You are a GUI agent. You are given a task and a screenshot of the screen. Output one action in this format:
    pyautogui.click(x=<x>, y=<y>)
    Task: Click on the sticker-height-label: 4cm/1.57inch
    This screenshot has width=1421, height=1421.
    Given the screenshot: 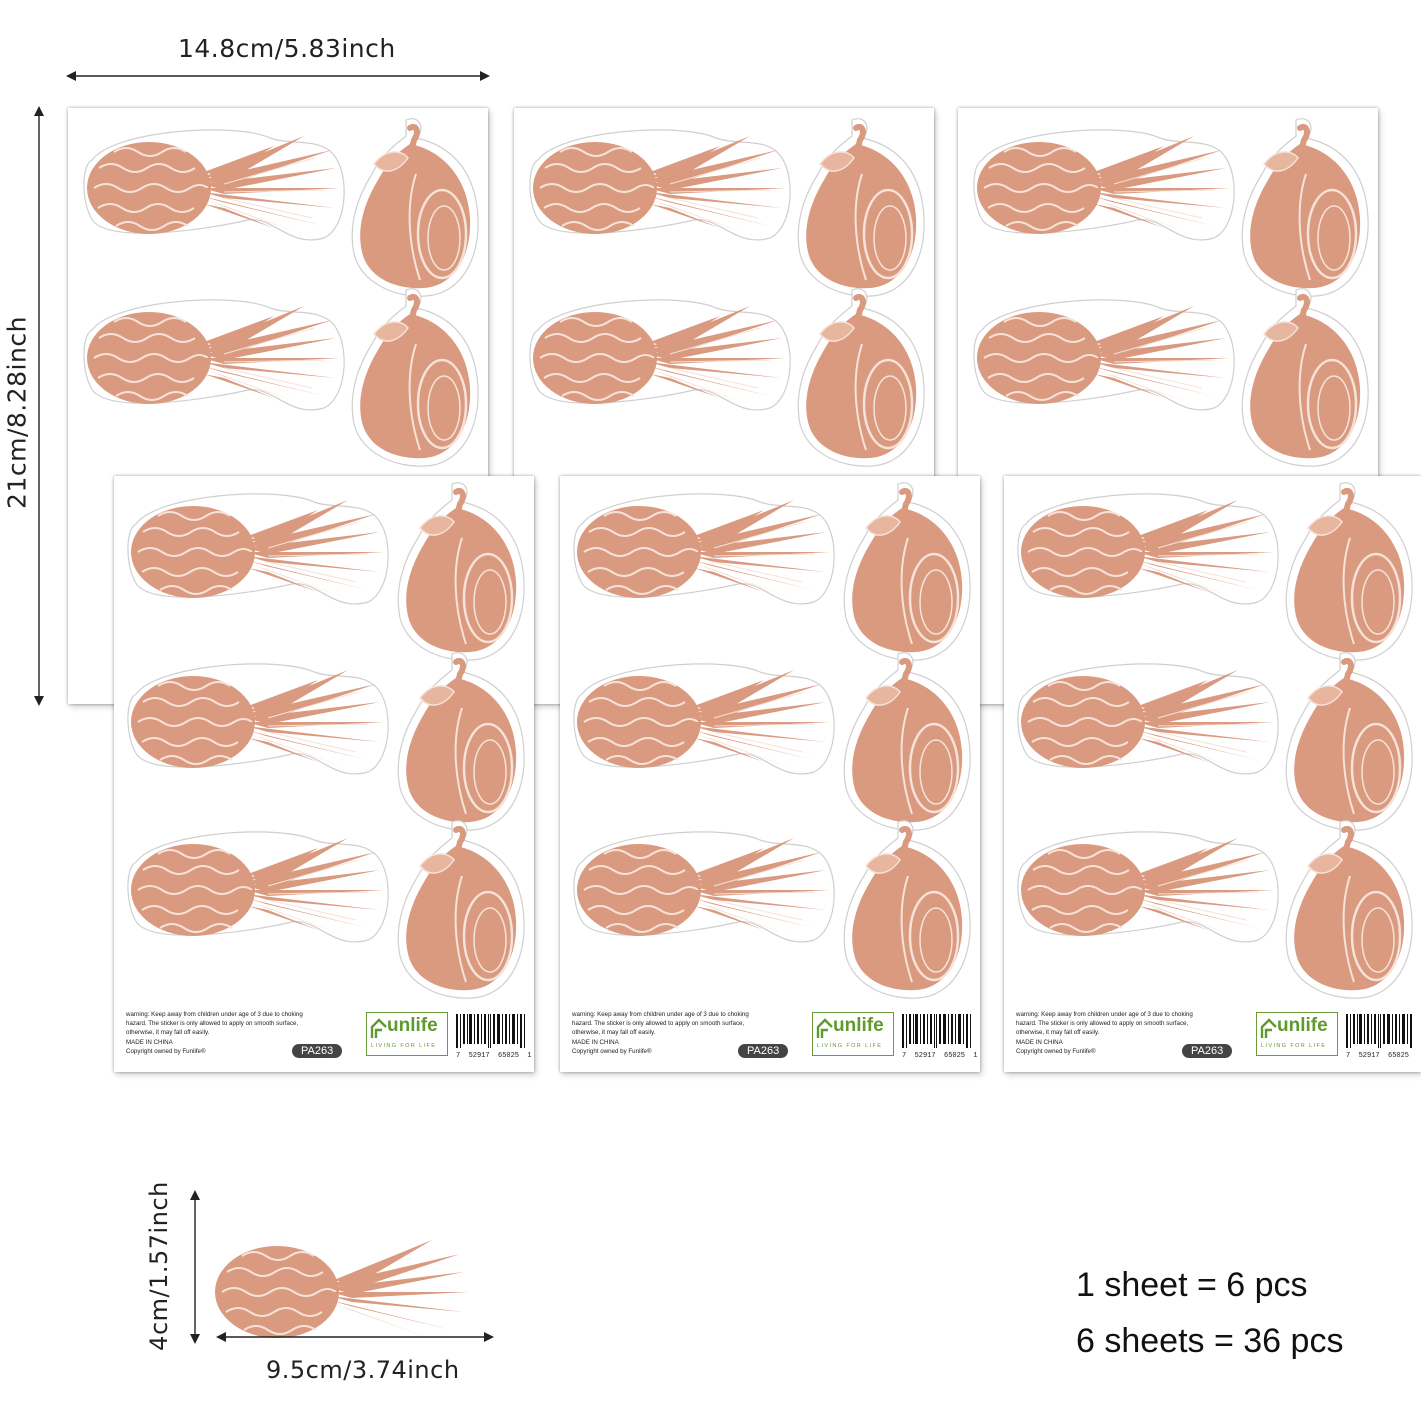 What is the action you would take?
    pyautogui.click(x=159, y=1266)
    